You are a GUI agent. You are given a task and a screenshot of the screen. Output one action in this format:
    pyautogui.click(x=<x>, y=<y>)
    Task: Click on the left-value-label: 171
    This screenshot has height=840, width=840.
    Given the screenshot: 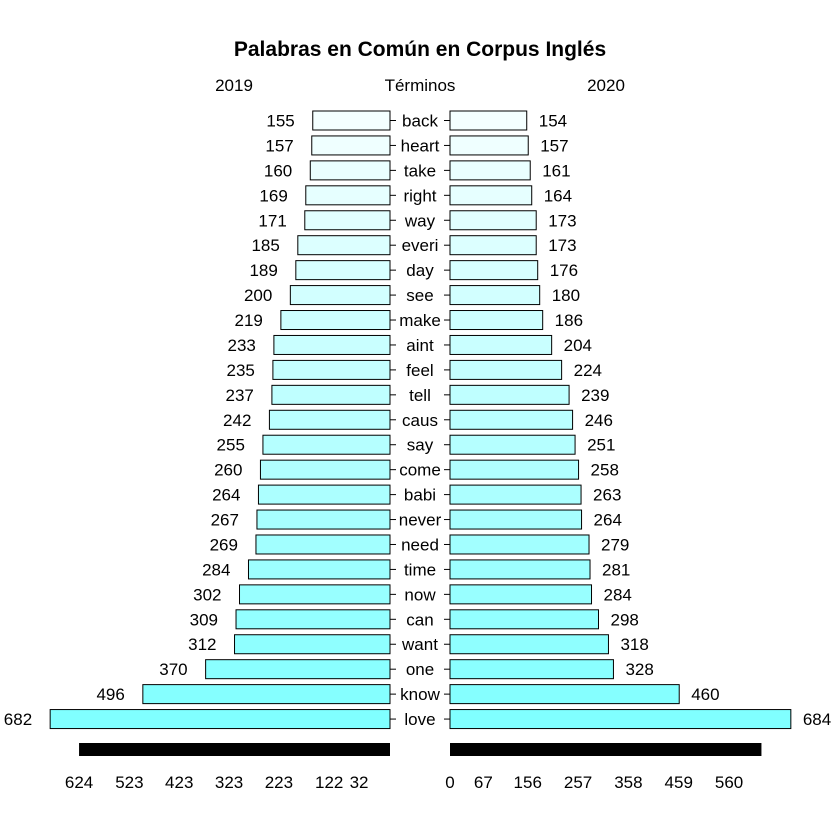 What is the action you would take?
    pyautogui.click(x=272, y=220)
    